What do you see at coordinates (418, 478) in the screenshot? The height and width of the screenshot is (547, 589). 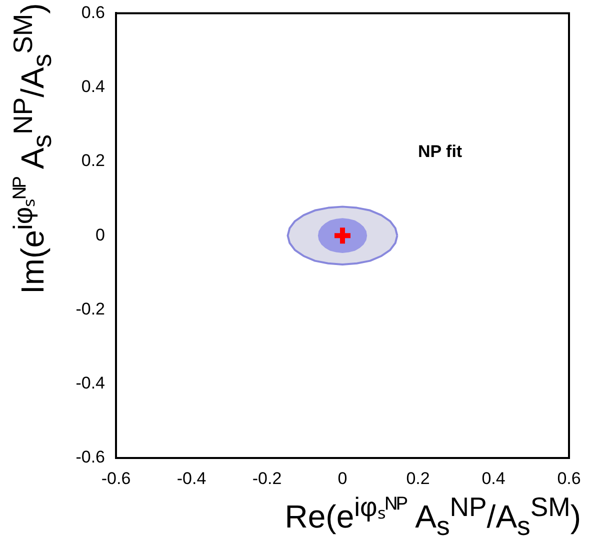 I see `x-tick-label: 0.2` at bounding box center [418, 478].